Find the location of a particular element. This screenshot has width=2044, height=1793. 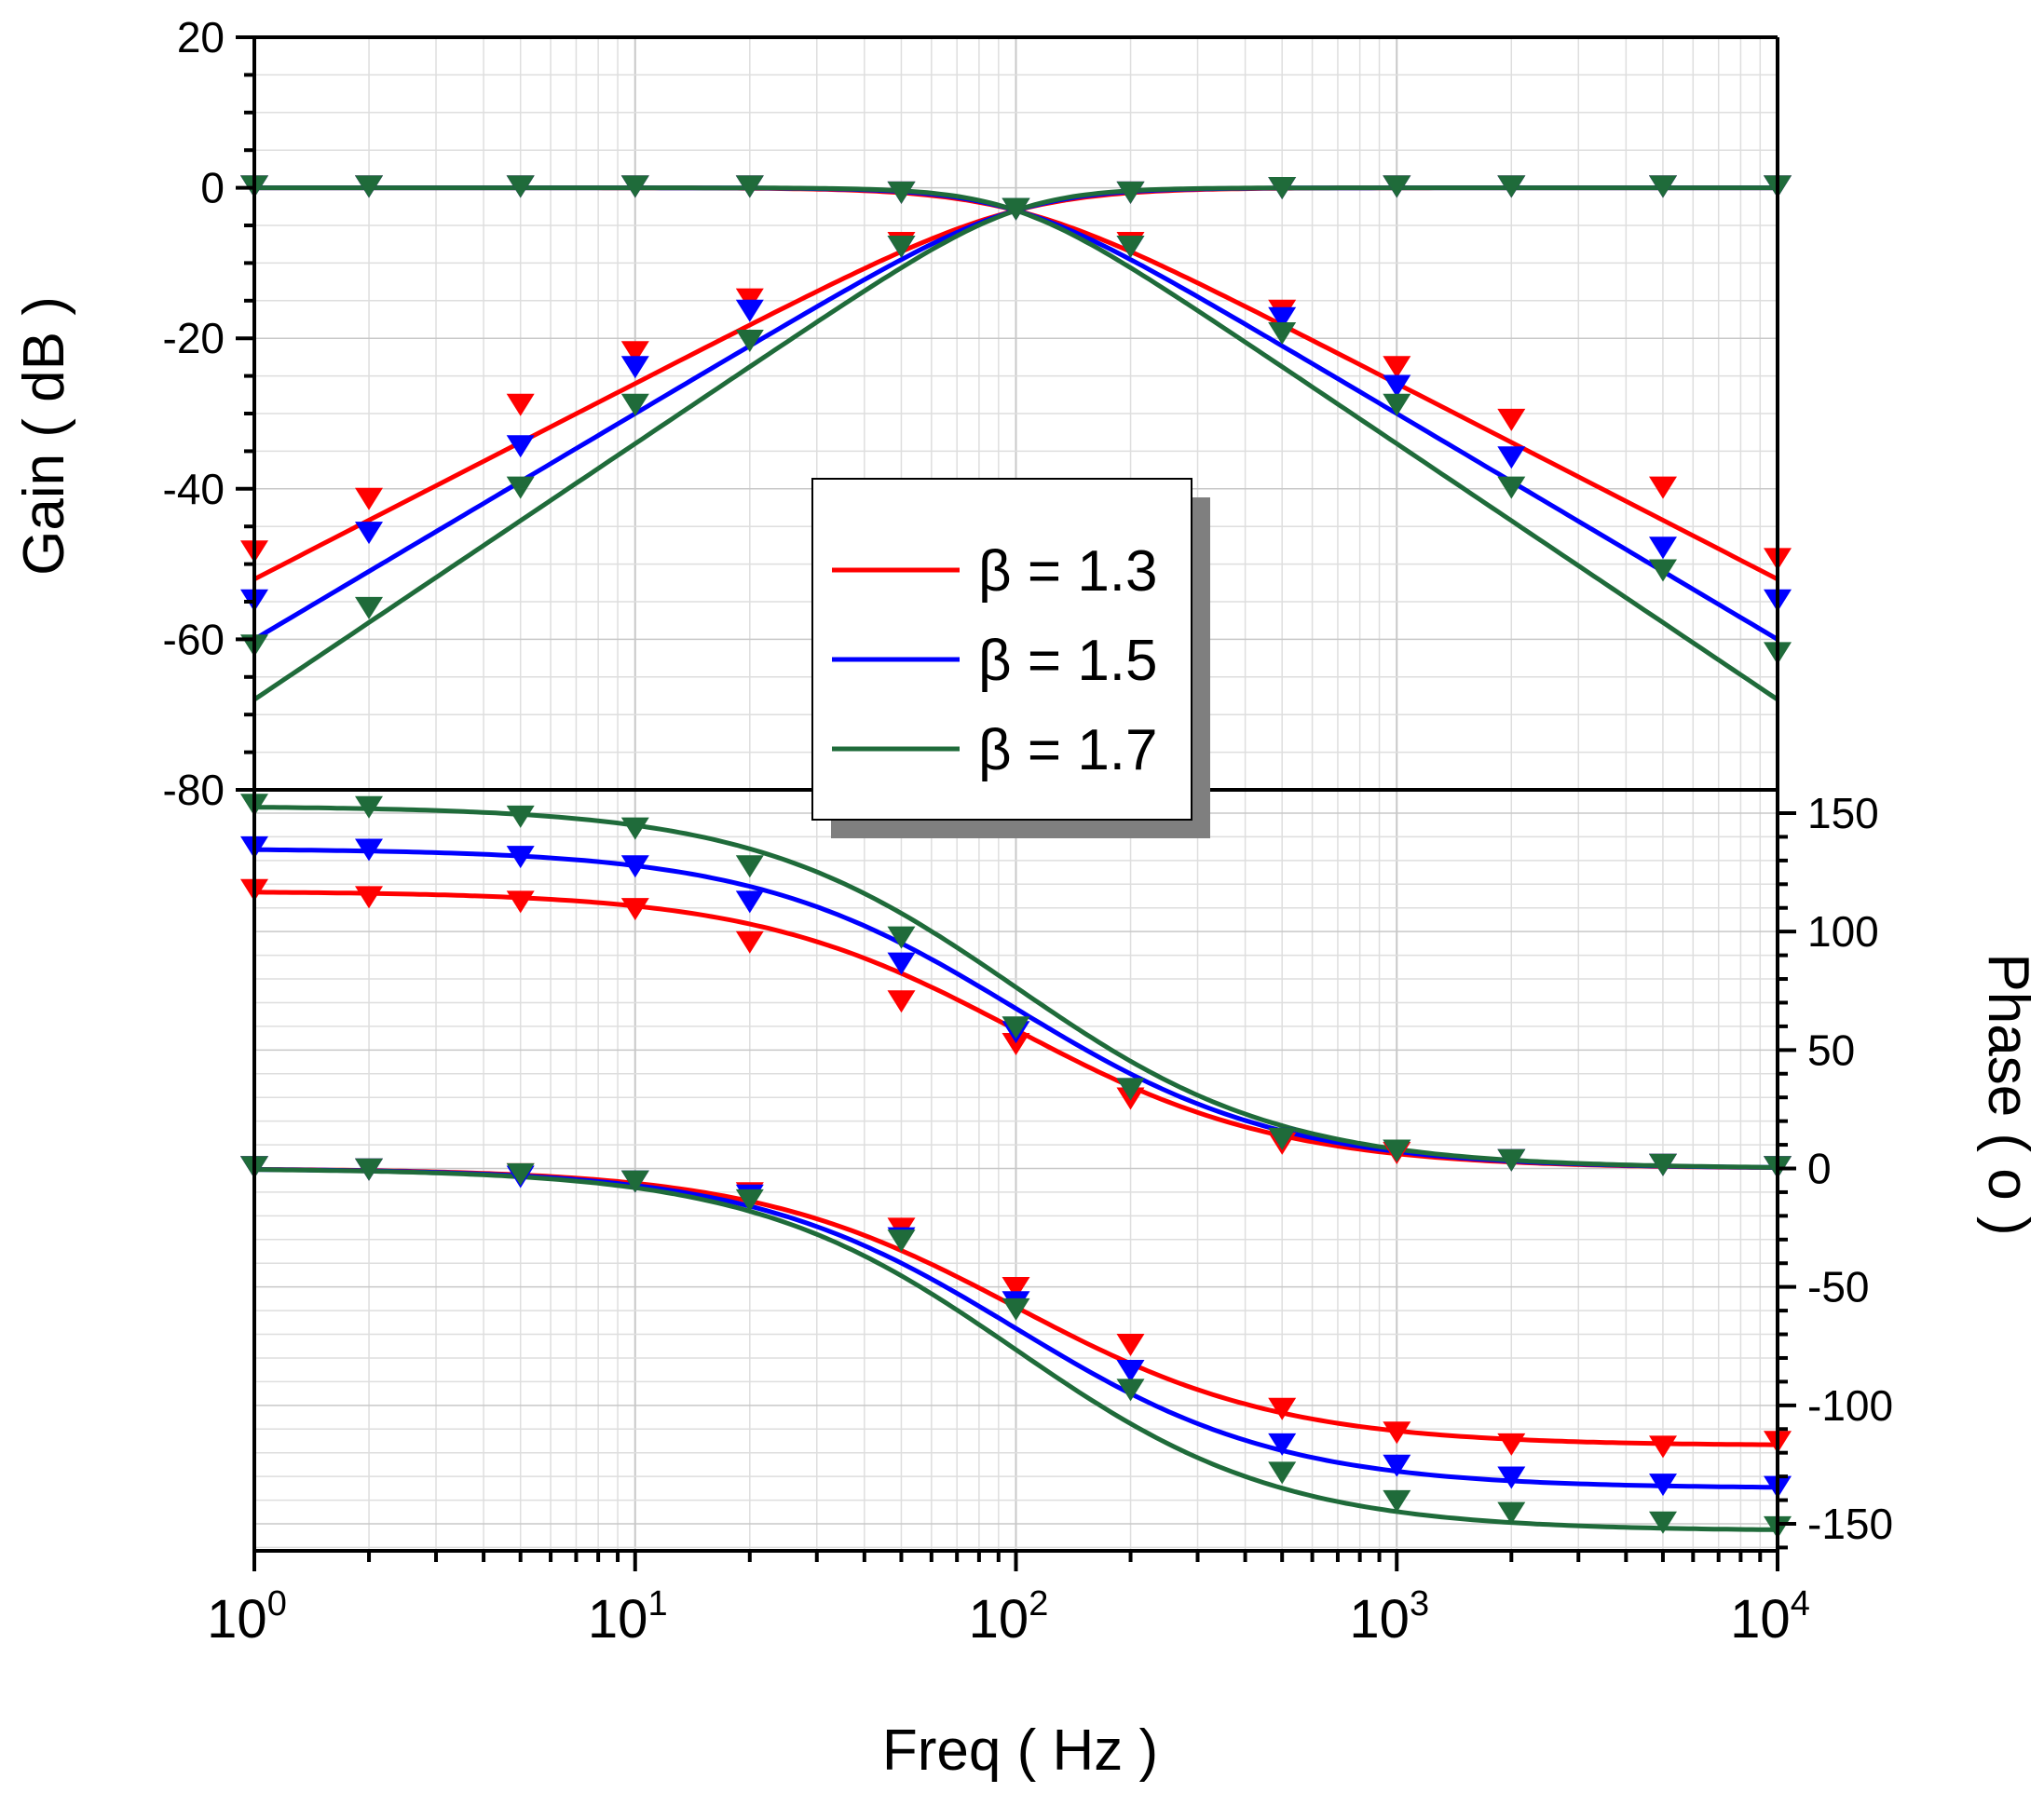

gain-tick-label: 0 is located at coordinates (212, 188).